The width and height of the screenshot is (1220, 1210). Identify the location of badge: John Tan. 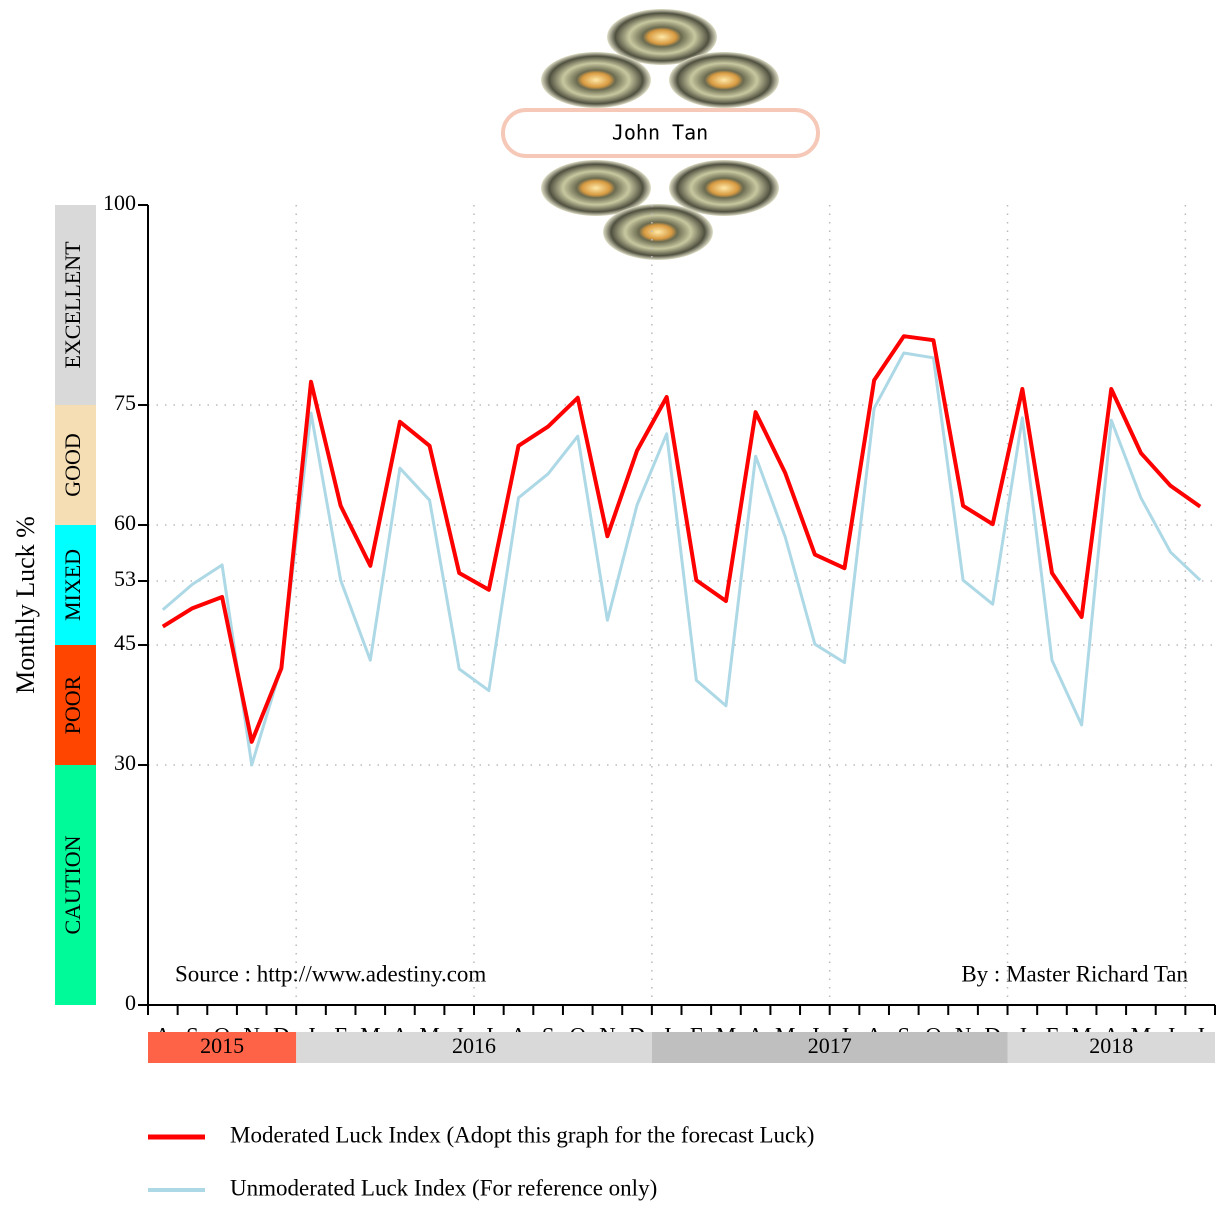
(660, 134).